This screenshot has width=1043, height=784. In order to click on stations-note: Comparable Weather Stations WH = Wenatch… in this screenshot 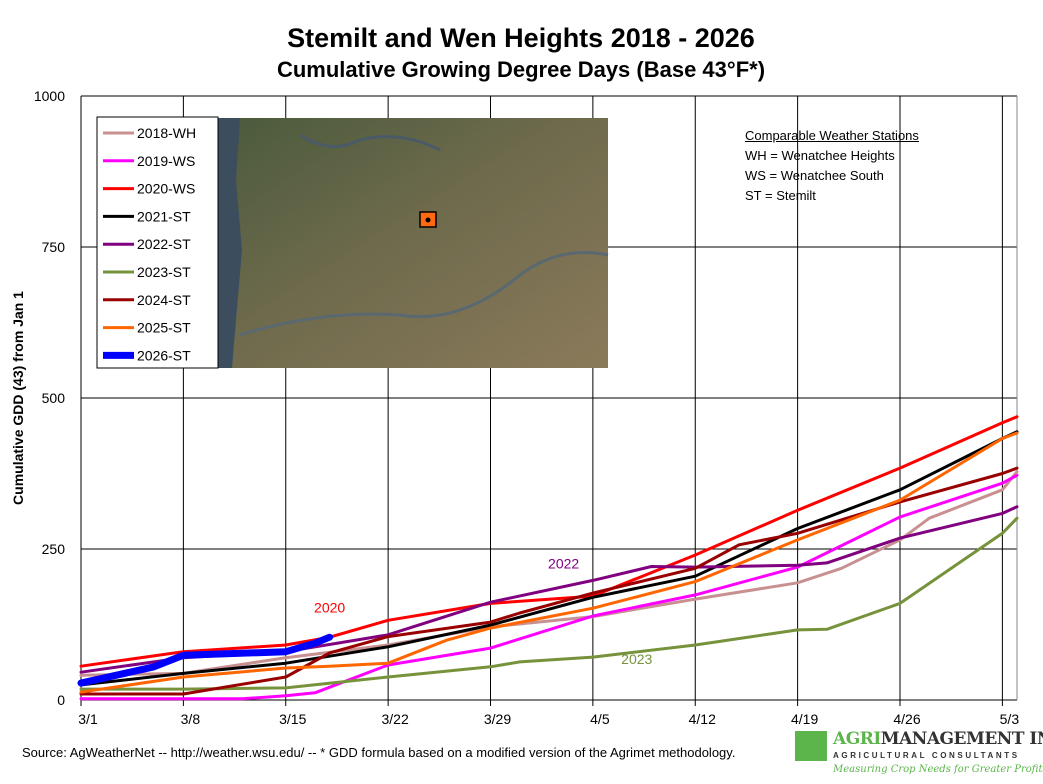, I will do `click(832, 166)`.